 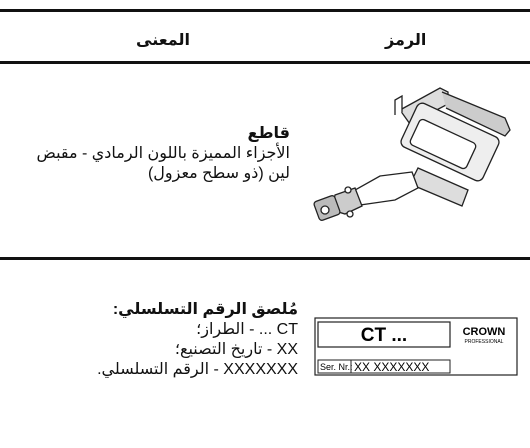 I want to click on top-rule, so click(x=265, y=10).